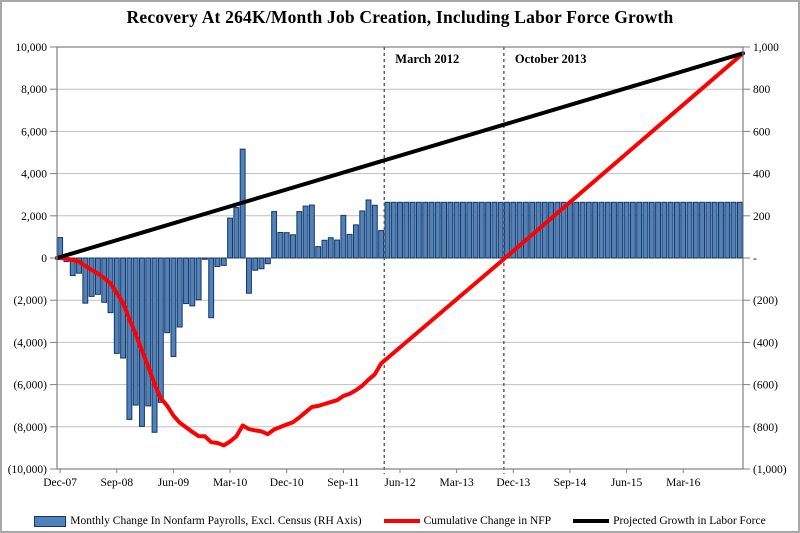  What do you see at coordinates (400, 483) in the screenshot?
I see `x-axis-label: Jun-12` at bounding box center [400, 483].